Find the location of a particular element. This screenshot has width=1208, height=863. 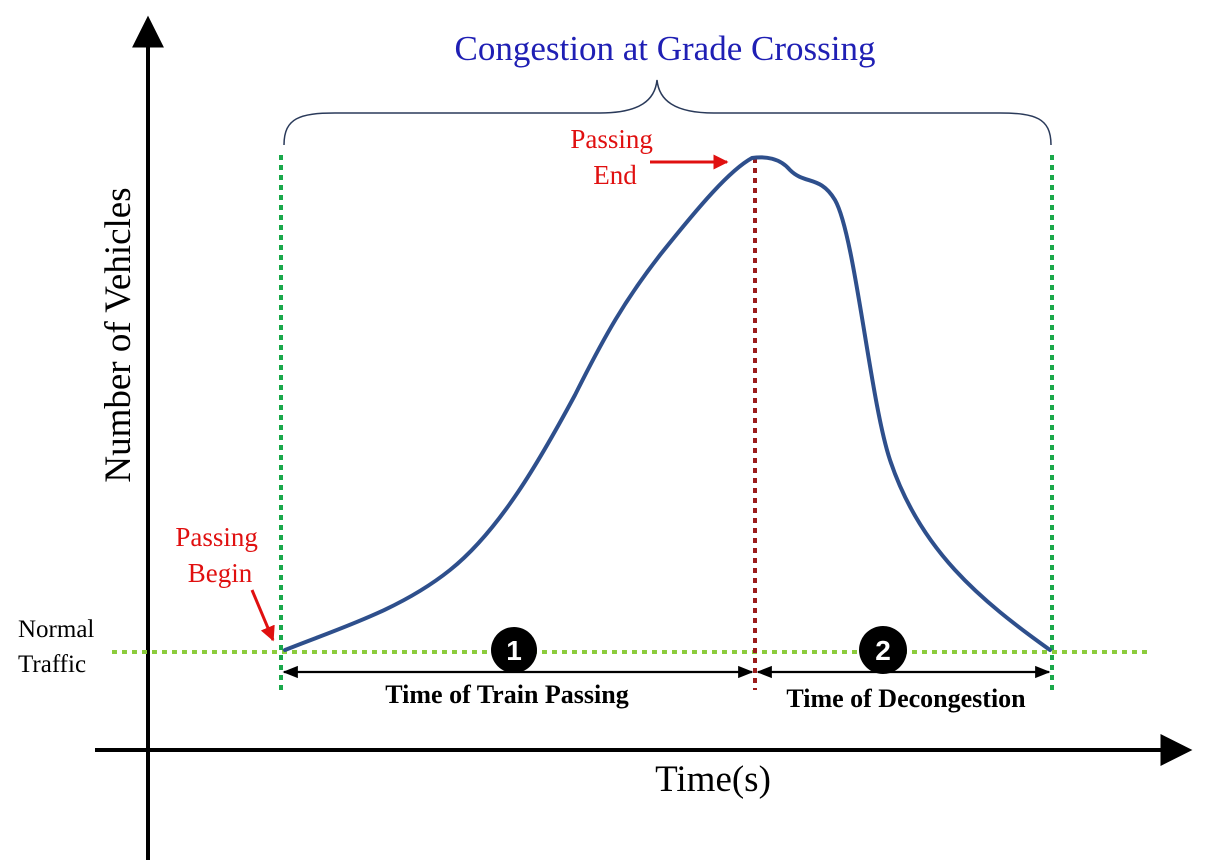

marker-1: 1 is located at coordinates (514, 650).